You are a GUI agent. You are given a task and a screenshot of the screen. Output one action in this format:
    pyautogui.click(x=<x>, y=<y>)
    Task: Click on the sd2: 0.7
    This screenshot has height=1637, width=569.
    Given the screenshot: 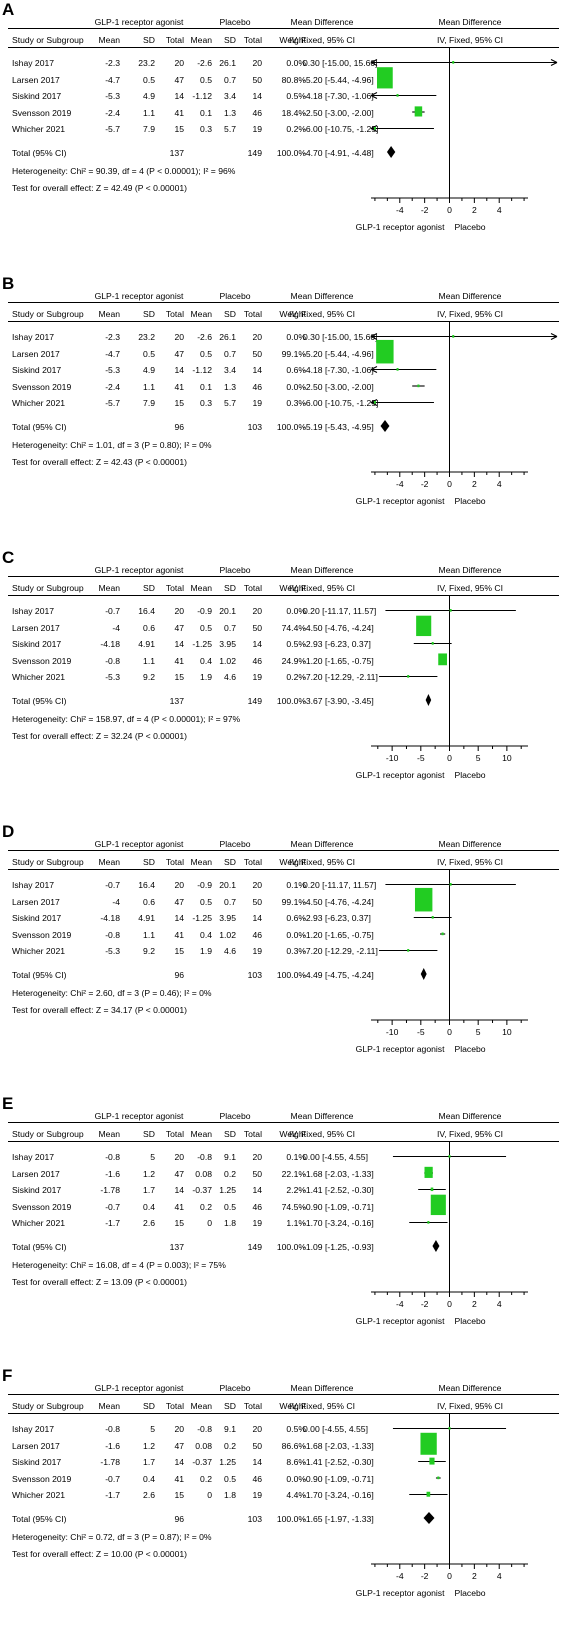 What is the action you would take?
    pyautogui.click(x=230, y=901)
    